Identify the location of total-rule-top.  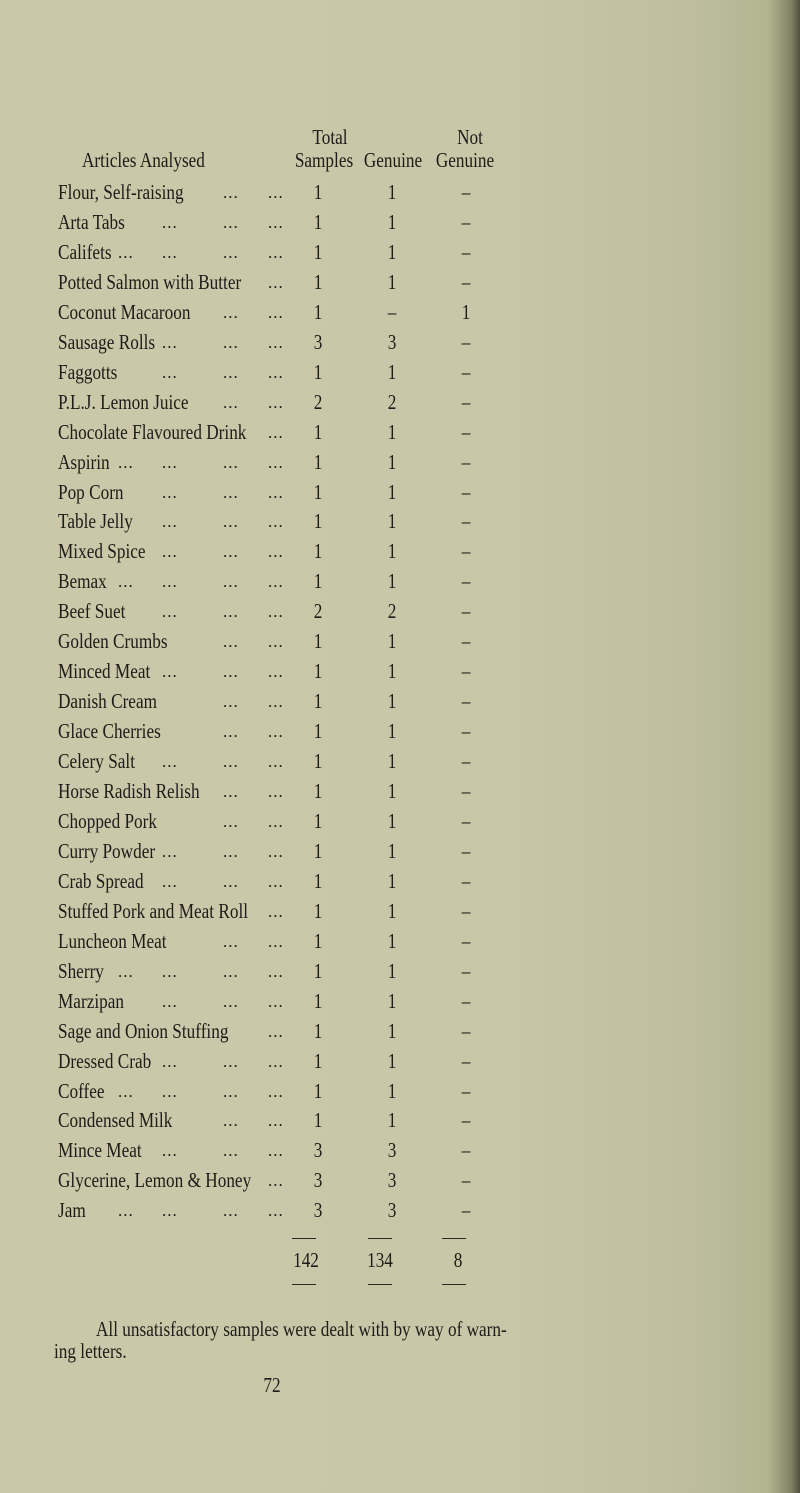
(304, 1238).